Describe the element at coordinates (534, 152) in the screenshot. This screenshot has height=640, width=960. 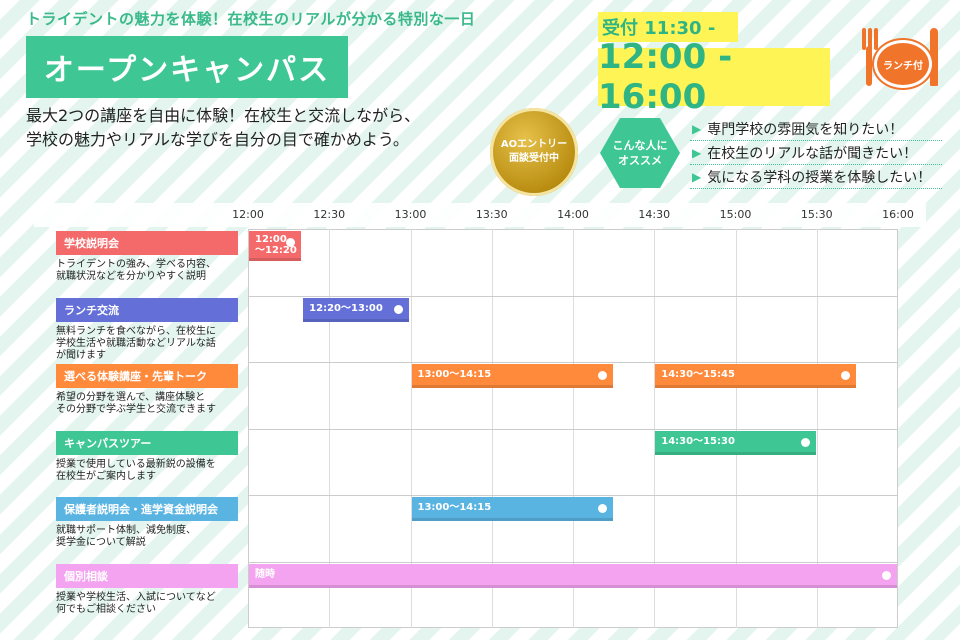
I see `ao-entry-badge: AOエントリー 面談受付中` at that location.